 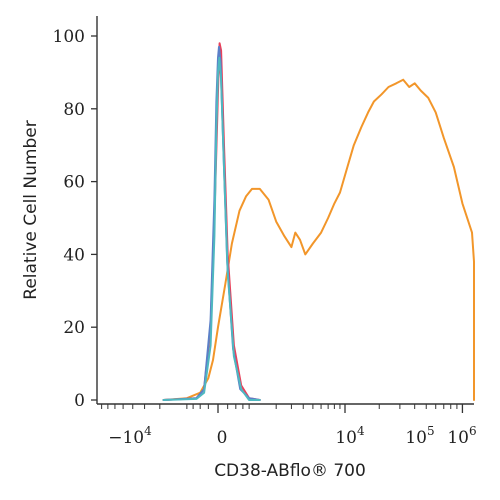 I want to click on y-axis-ticks: 0 20 40 60 80 100, so click(x=75, y=219).